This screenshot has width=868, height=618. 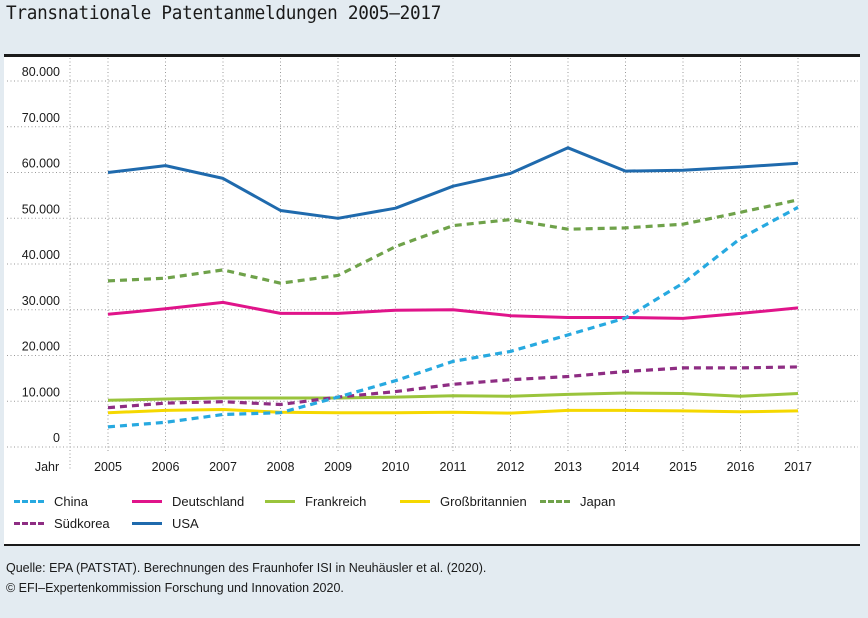 What do you see at coordinates (47, 467) in the screenshot?
I see `x-axis-label: Jahr` at bounding box center [47, 467].